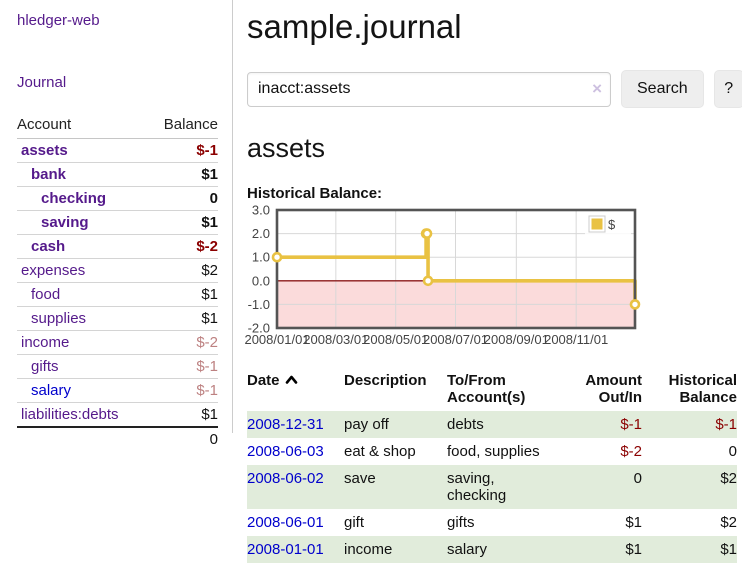  Describe the element at coordinates (117, 439) in the screenshot. I see `accounts-total-row: 0` at that location.